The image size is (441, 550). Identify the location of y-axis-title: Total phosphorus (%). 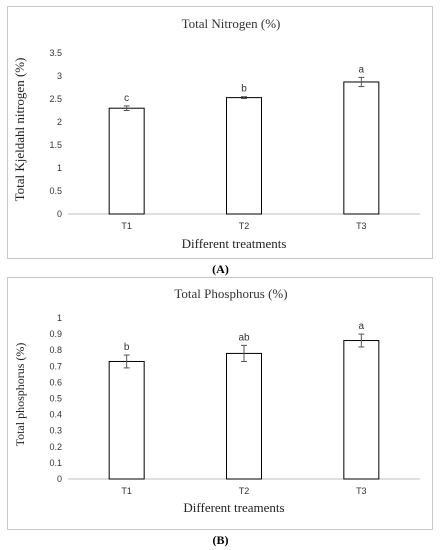
(20, 395).